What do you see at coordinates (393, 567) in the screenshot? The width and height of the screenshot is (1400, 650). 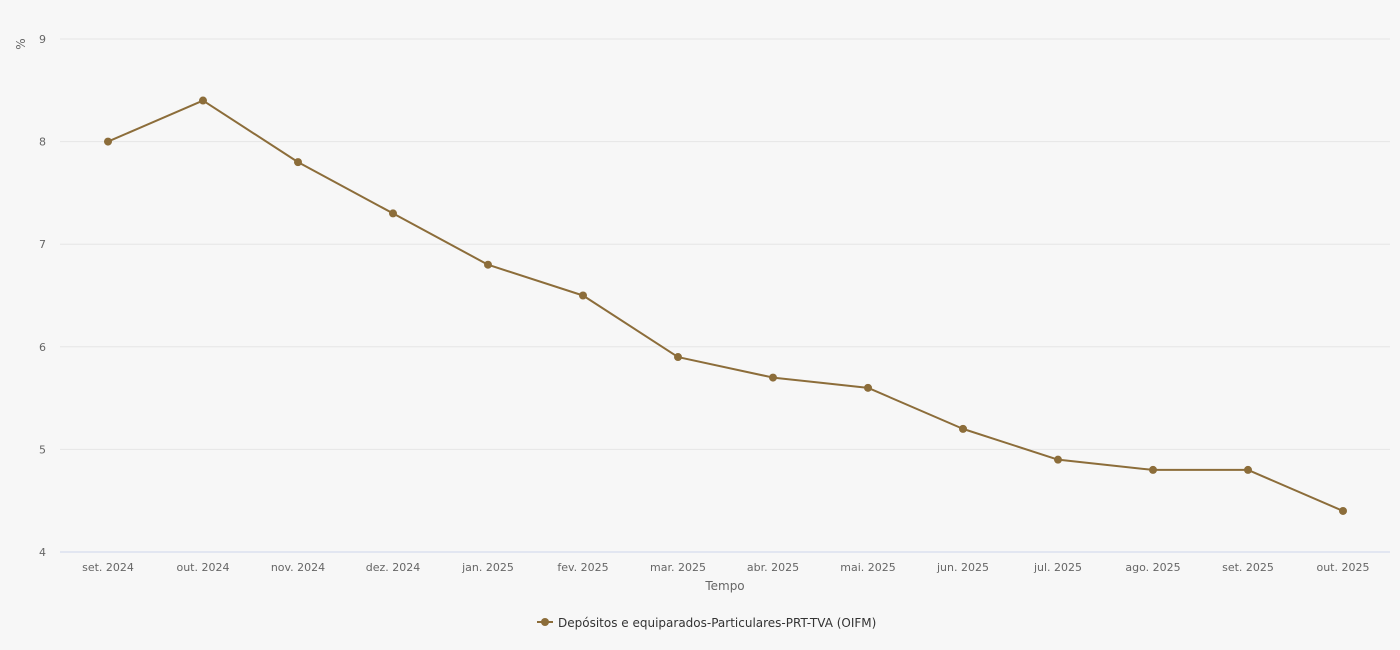 I see `x-tick-label: dez. 2024` at bounding box center [393, 567].